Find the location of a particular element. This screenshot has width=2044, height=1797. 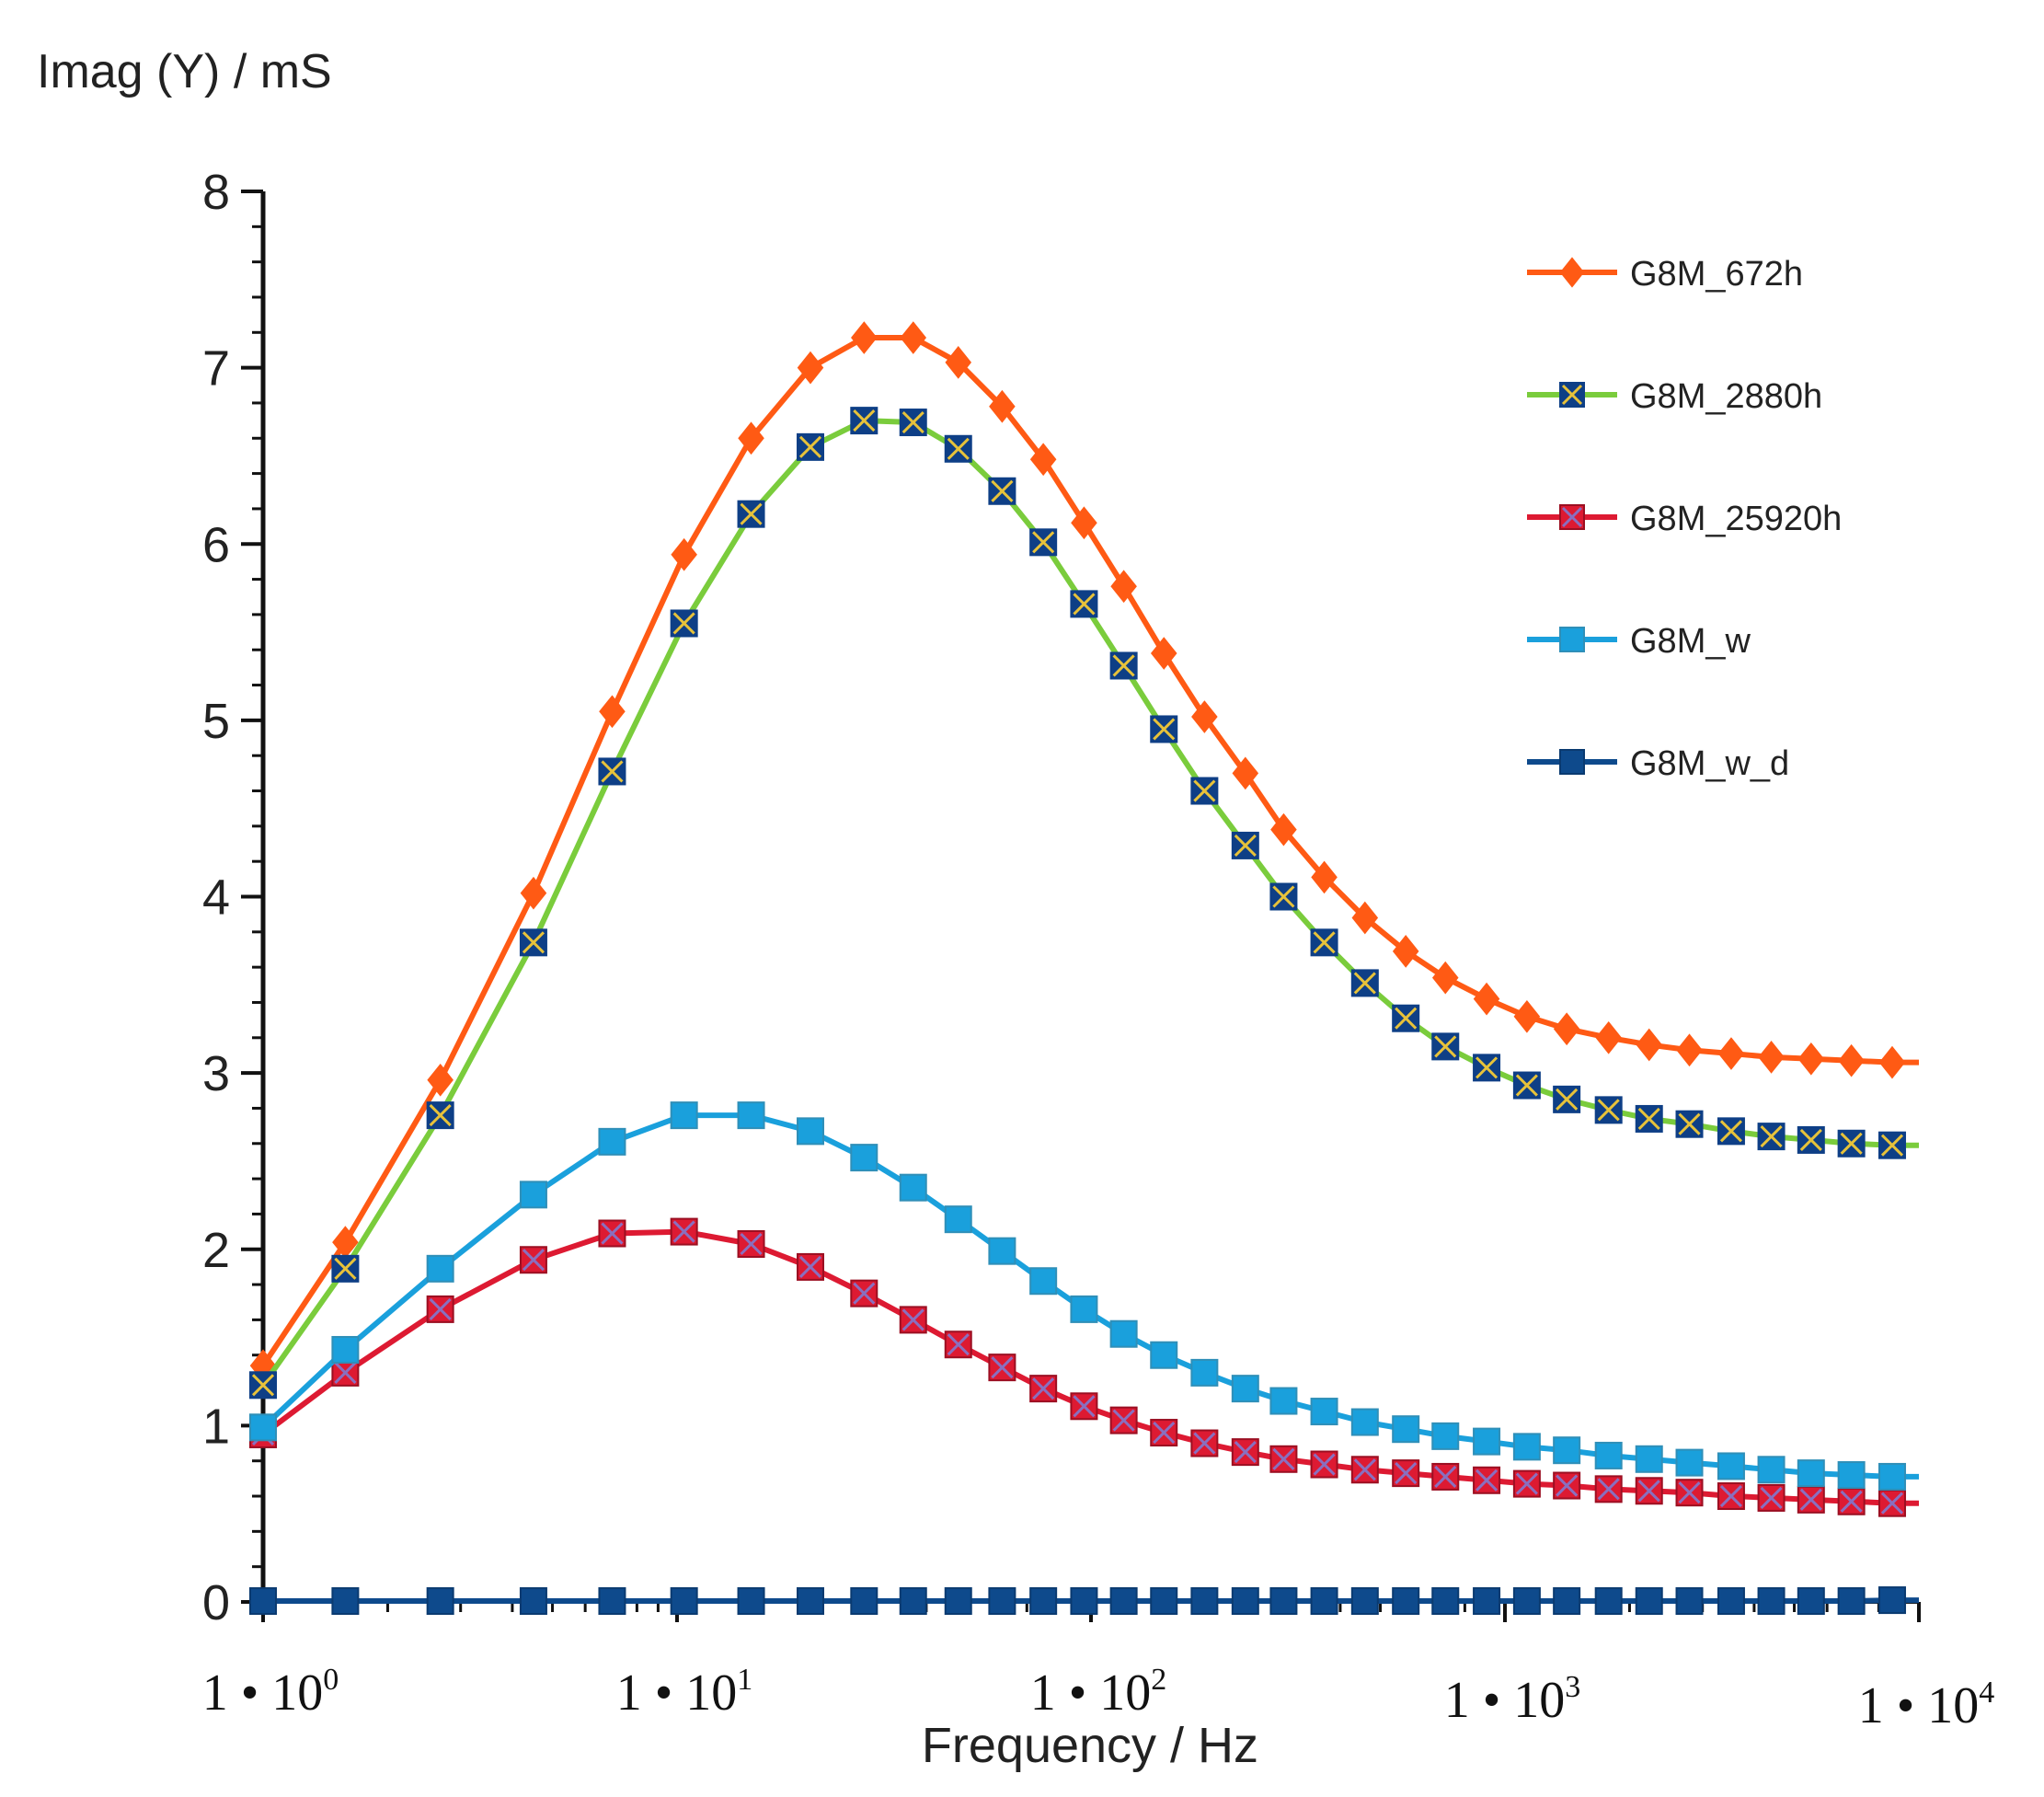

x-tick-label: 1 • 104 is located at coordinates (1926, 1705).